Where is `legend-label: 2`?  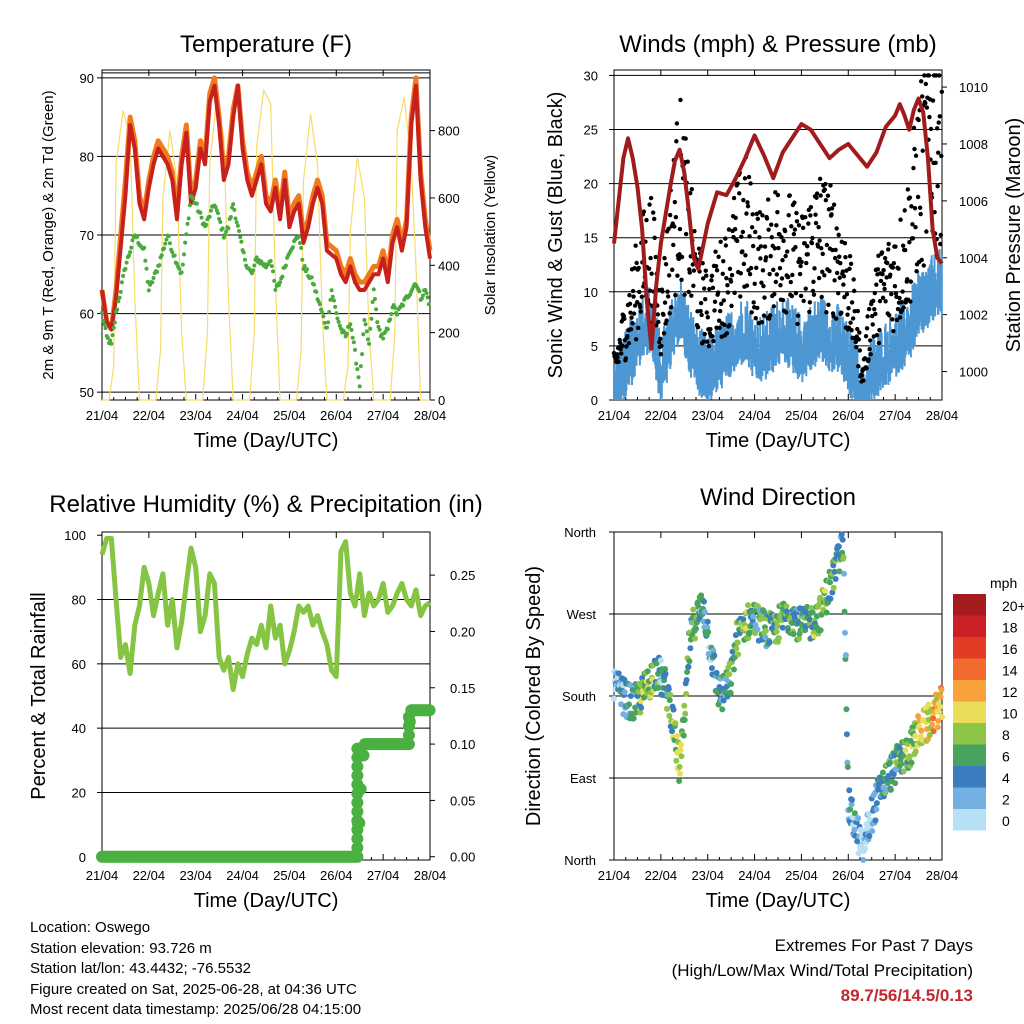 legend-label: 2 is located at coordinates (1006, 799).